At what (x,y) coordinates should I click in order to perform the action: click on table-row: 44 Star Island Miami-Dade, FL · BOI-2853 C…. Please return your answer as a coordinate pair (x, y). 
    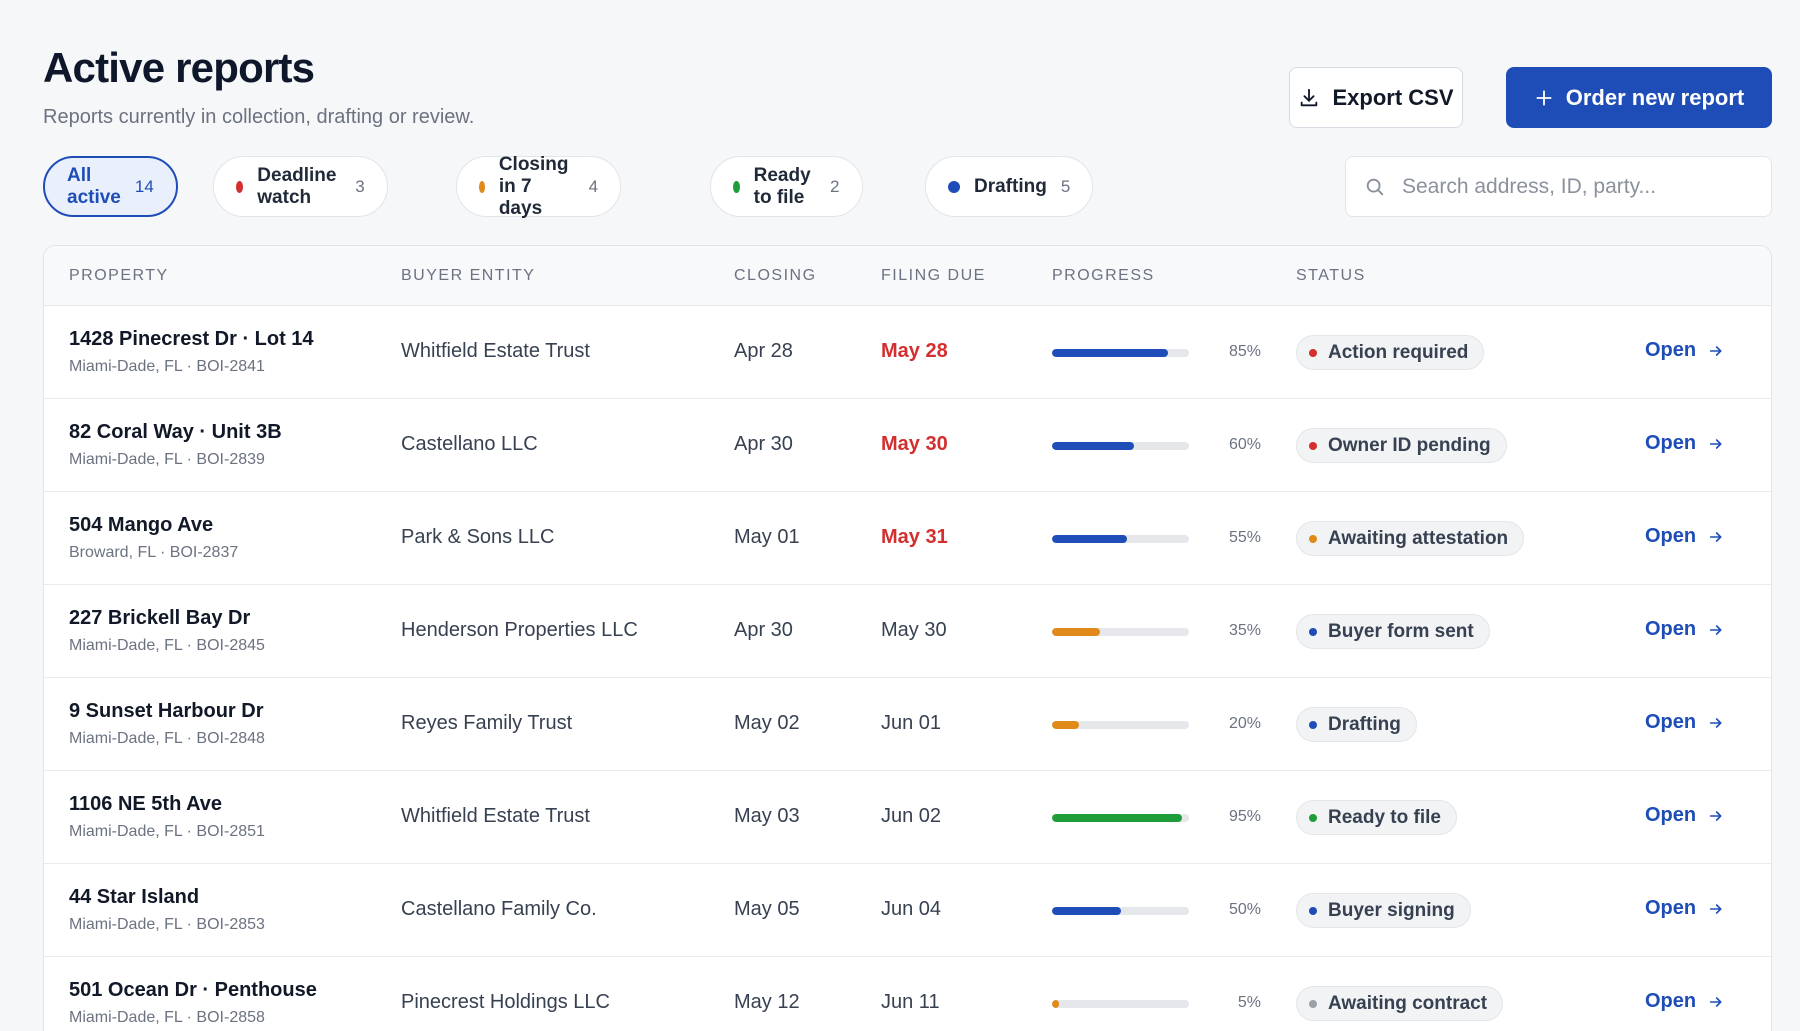
    Looking at the image, I should click on (907, 910).